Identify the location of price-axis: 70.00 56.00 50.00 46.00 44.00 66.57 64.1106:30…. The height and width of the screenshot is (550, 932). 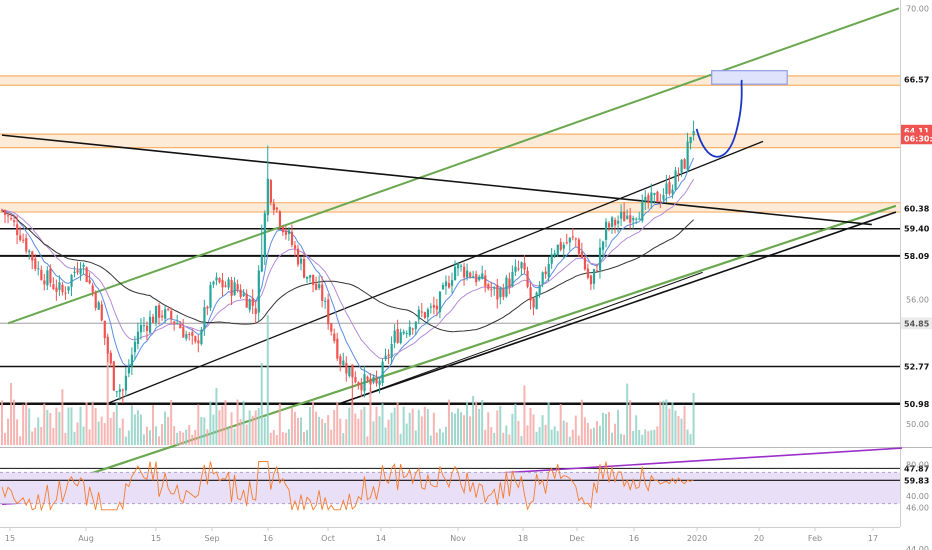
(916, 277).